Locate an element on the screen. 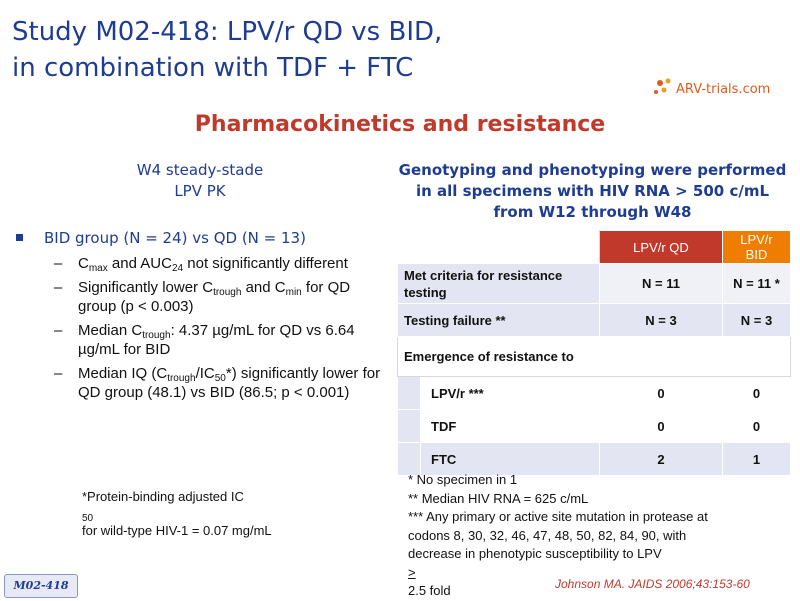 The height and width of the screenshot is (601, 800). pk-heading: W4 steady-stade LPV PK is located at coordinates (200, 181).